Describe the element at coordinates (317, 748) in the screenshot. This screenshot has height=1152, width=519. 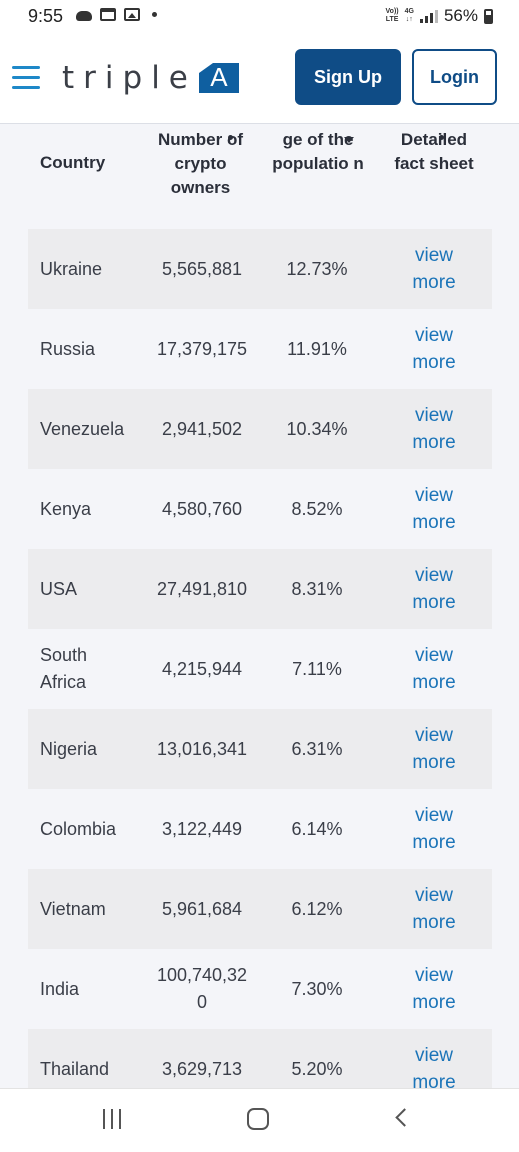
I see `cell-percentage: 6.31%` at that location.